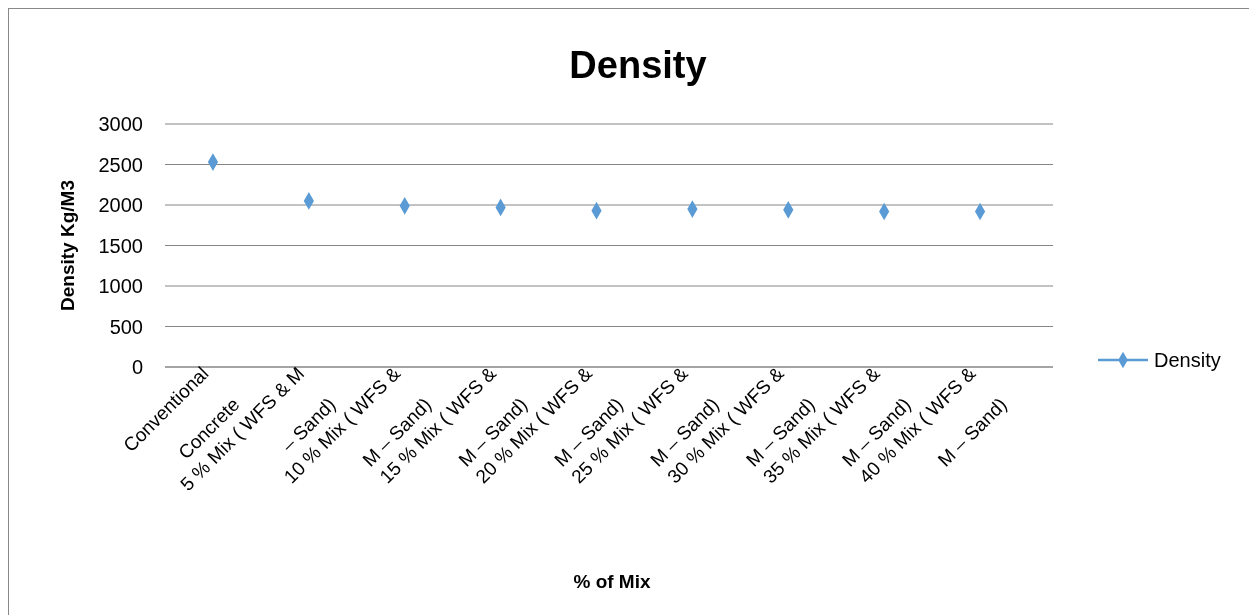  I want to click on y-tick-label: 2000, so click(120, 205).